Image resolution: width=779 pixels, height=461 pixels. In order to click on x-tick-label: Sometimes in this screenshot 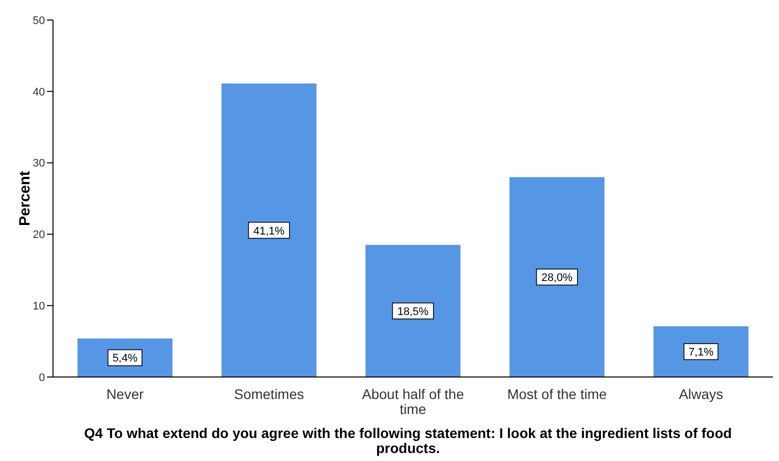, I will do `click(269, 394)`.